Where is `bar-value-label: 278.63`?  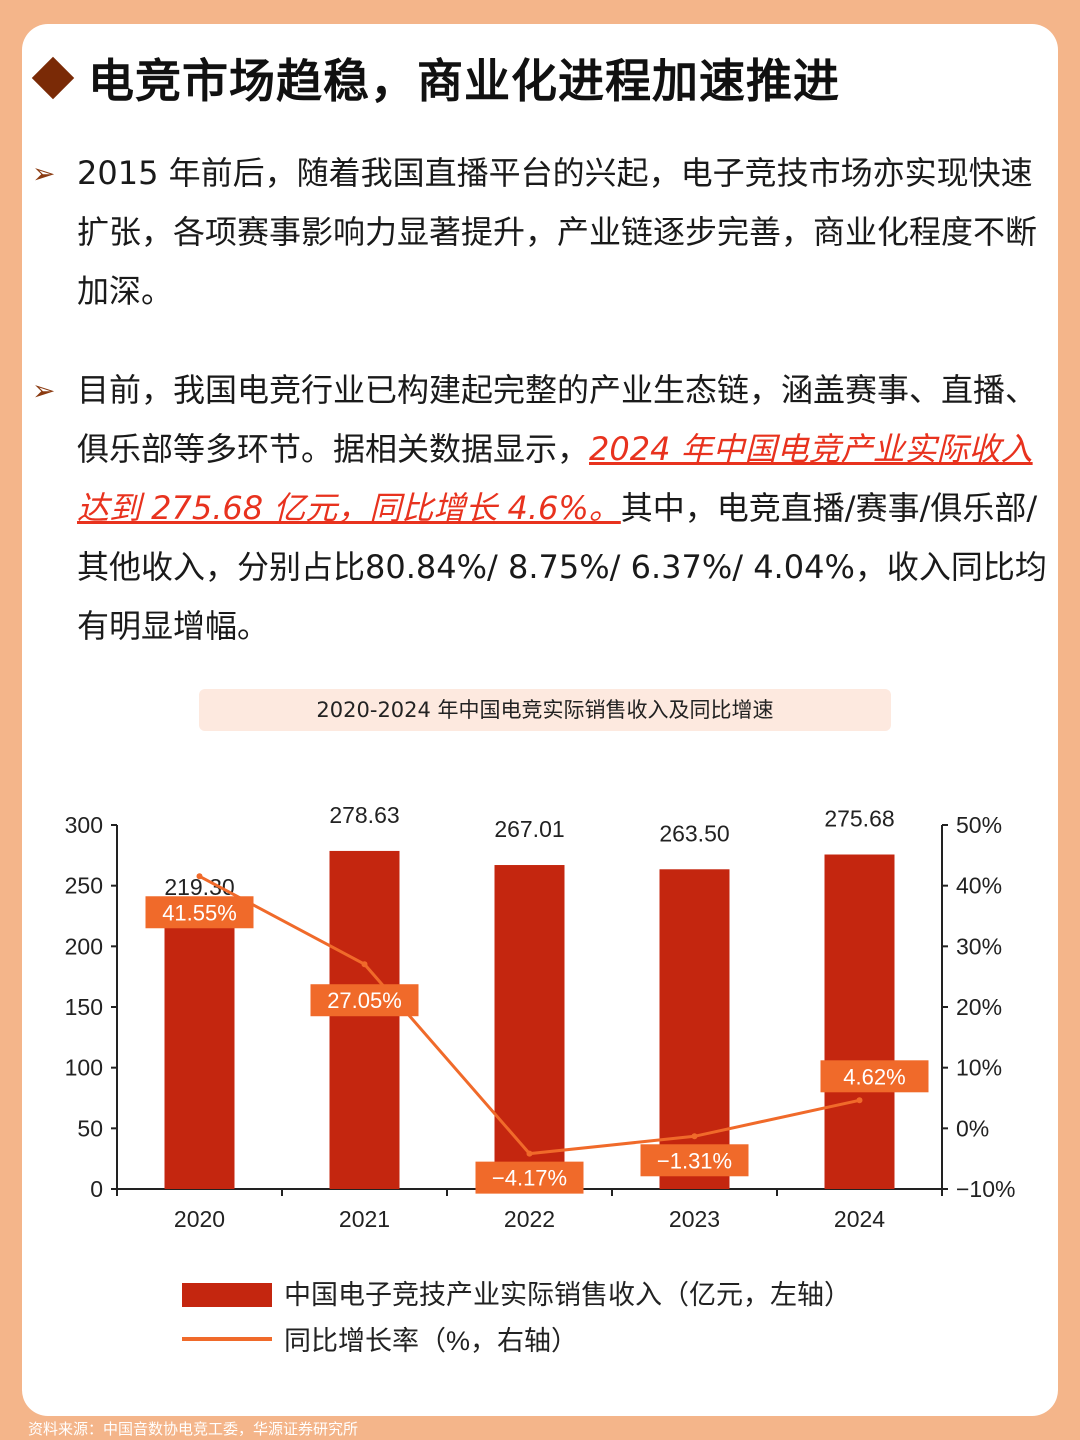 bar-value-label: 278.63 is located at coordinates (364, 815).